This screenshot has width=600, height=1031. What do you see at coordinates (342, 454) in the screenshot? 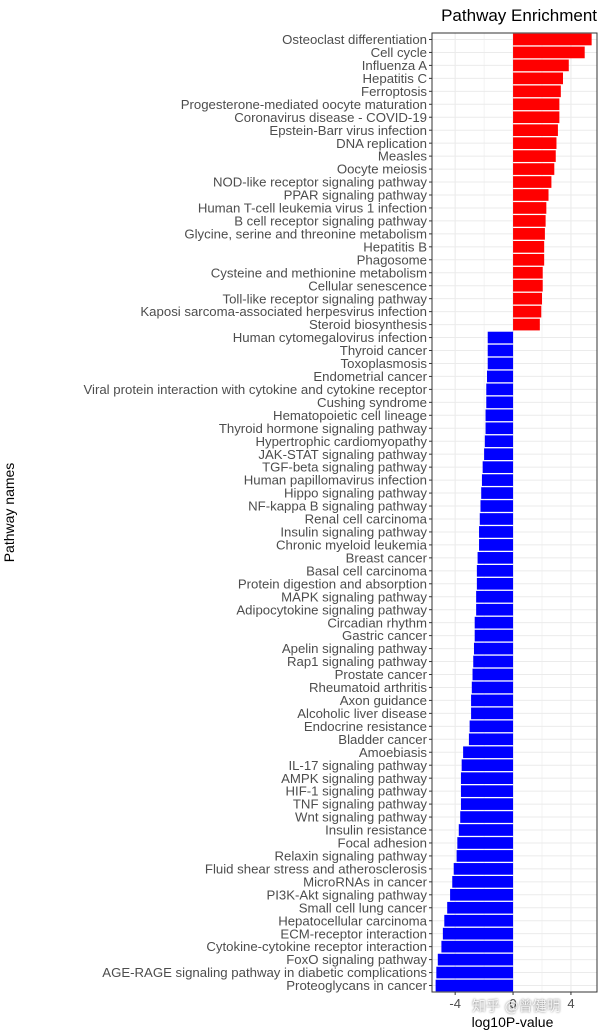
I see `category-label: JAK-STAT signaling pathway` at bounding box center [342, 454].